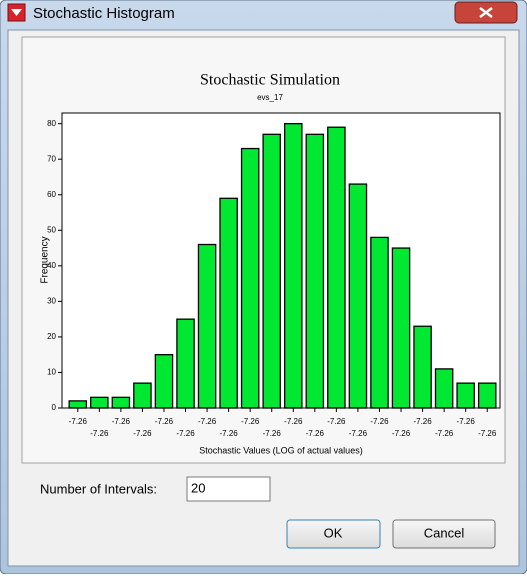  Describe the element at coordinates (51, 194) in the screenshot. I see `y-tick-label: 60` at that location.